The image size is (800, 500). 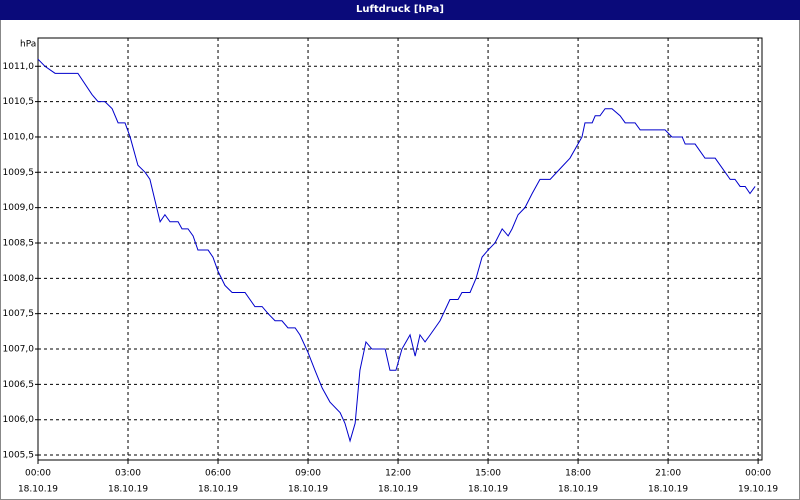 I want to click on x-tick-date: 19.10.19, so click(x=758, y=490).